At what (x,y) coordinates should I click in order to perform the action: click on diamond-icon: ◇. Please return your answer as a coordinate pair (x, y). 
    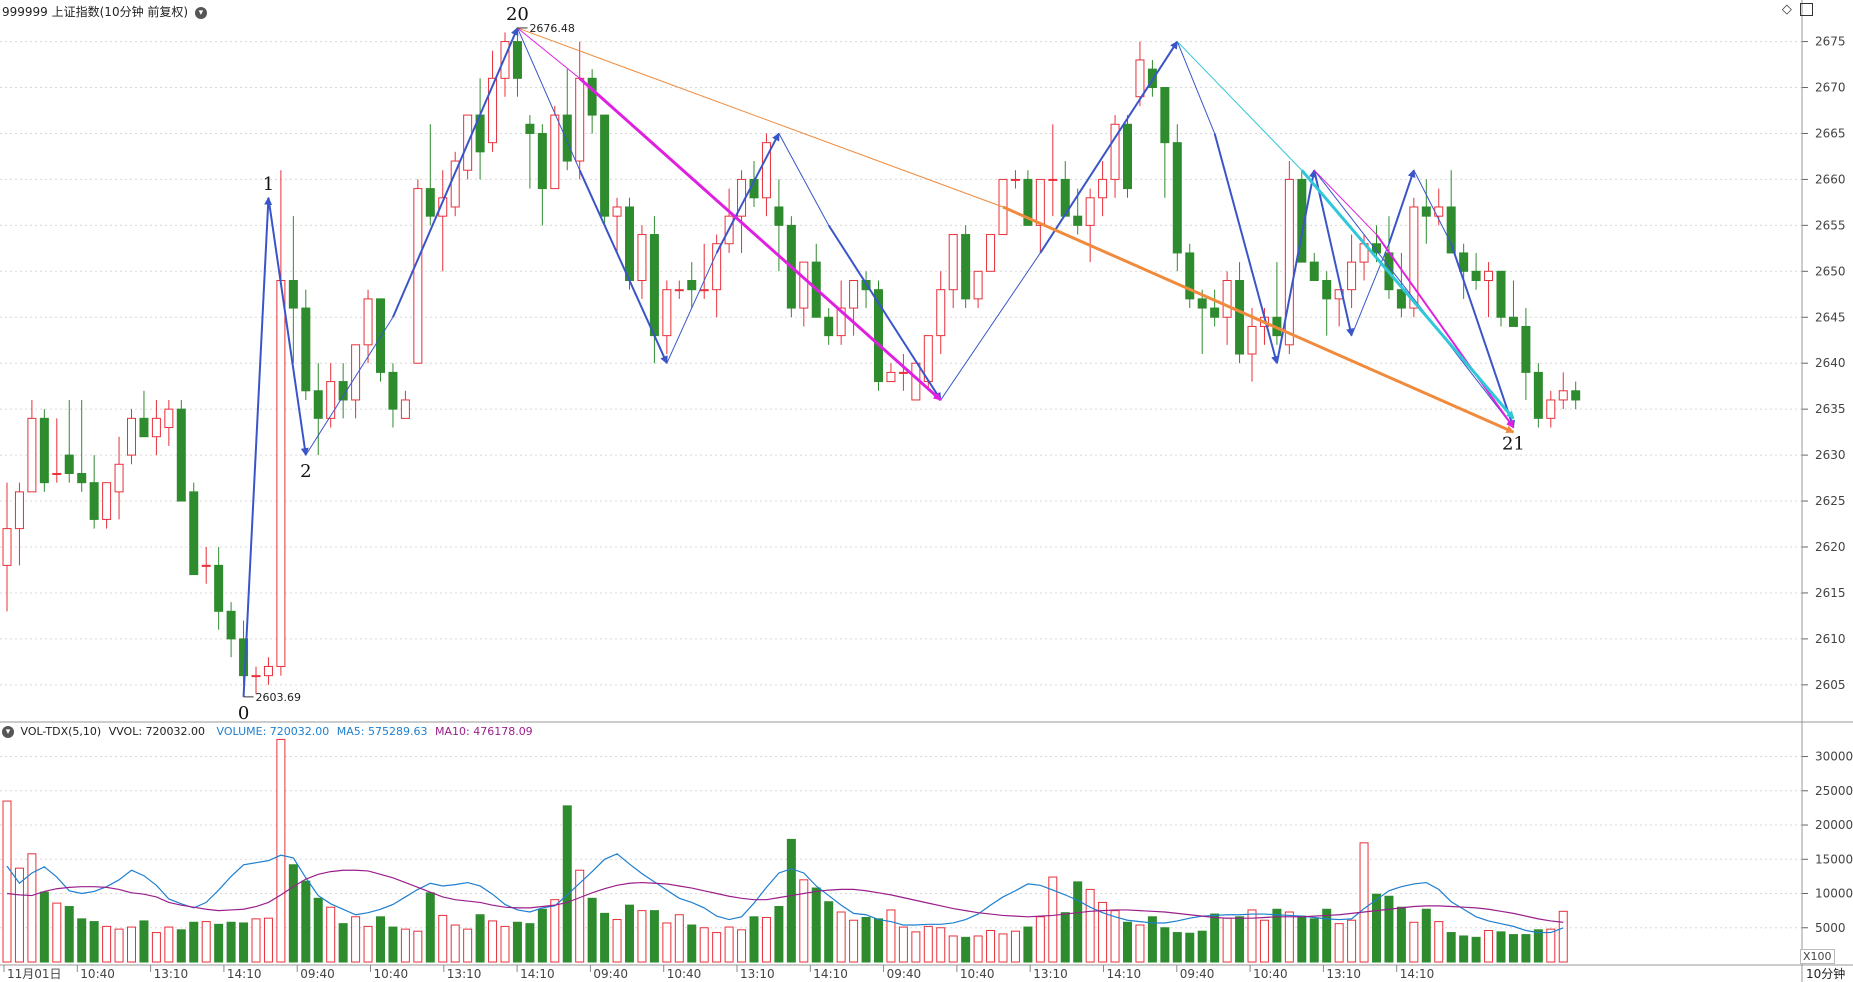
    Looking at the image, I should click on (1786, 9).